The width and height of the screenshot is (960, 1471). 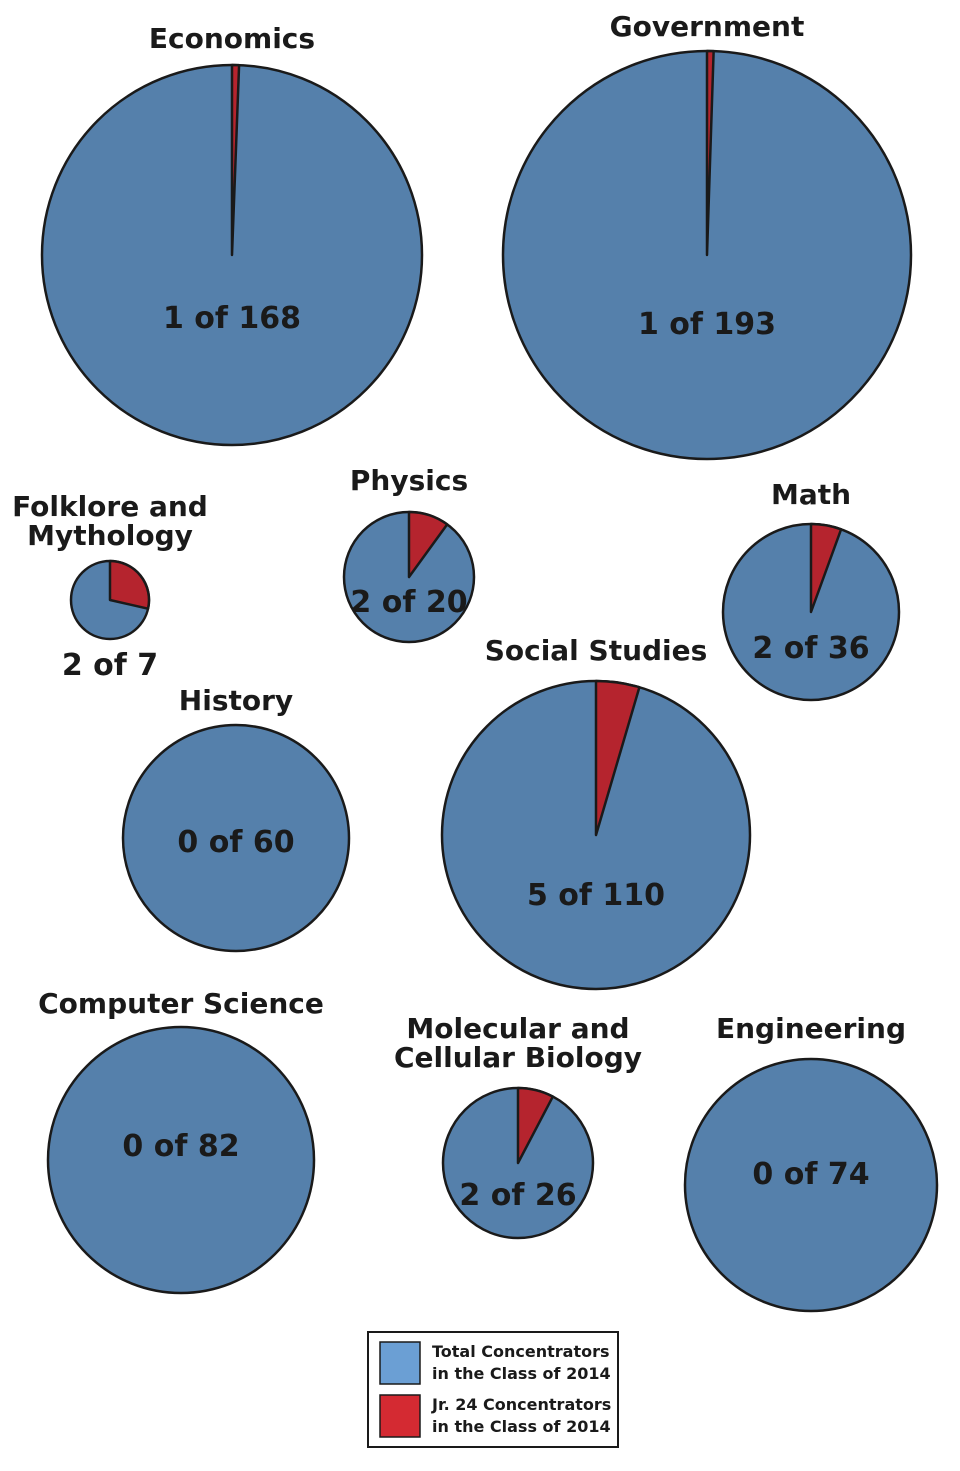 I want to click on pie-title-history: History, so click(x=236, y=700).